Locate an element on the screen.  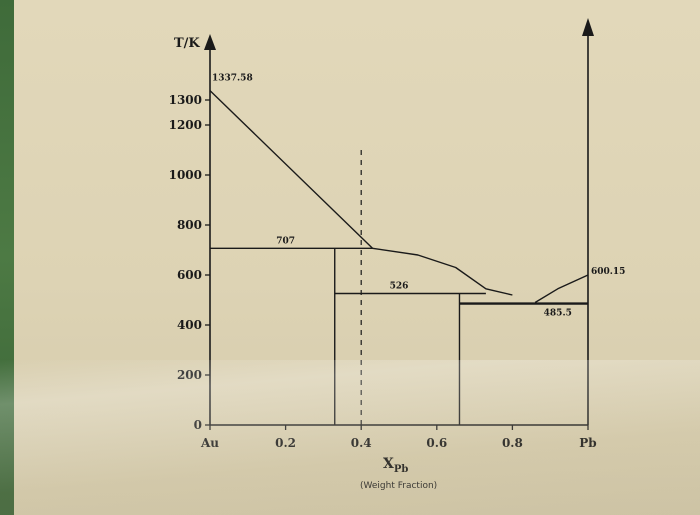
x-tick-label: Au is located at coordinates (209, 443).